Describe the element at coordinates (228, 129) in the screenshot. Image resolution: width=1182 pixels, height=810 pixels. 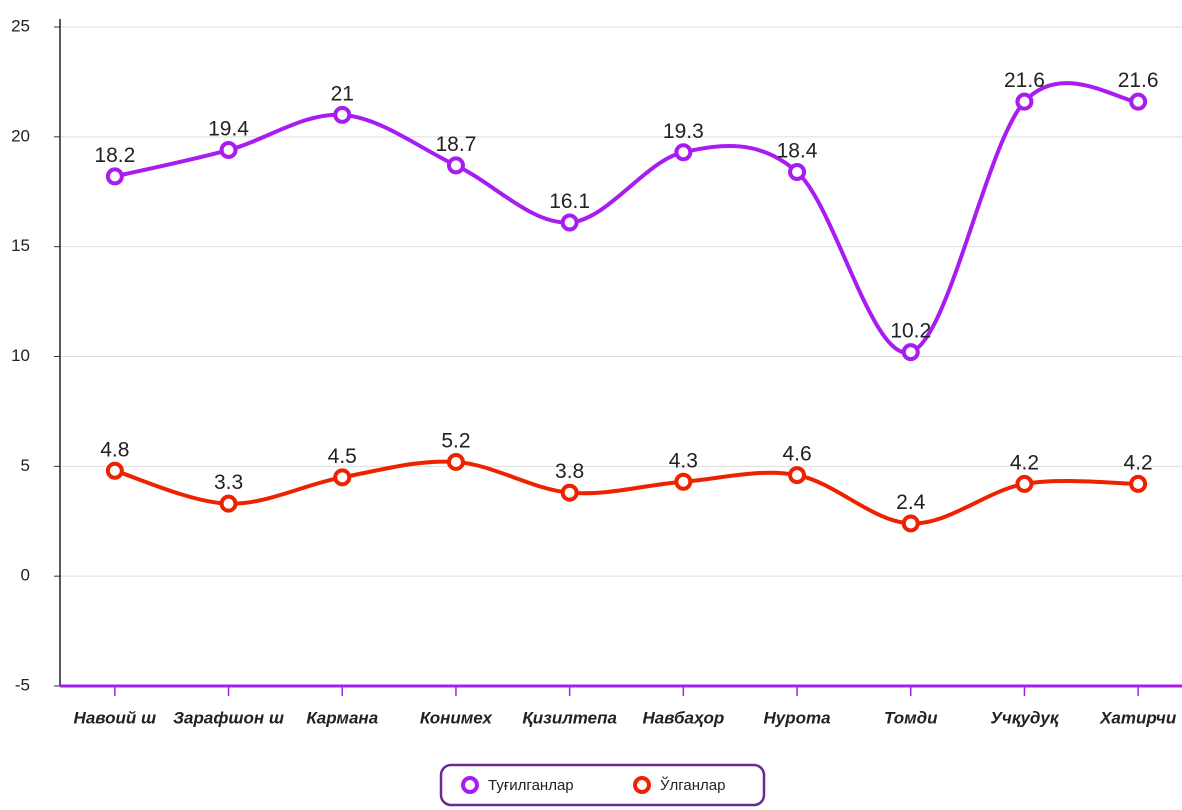
I see `data-label: 19.4` at that location.